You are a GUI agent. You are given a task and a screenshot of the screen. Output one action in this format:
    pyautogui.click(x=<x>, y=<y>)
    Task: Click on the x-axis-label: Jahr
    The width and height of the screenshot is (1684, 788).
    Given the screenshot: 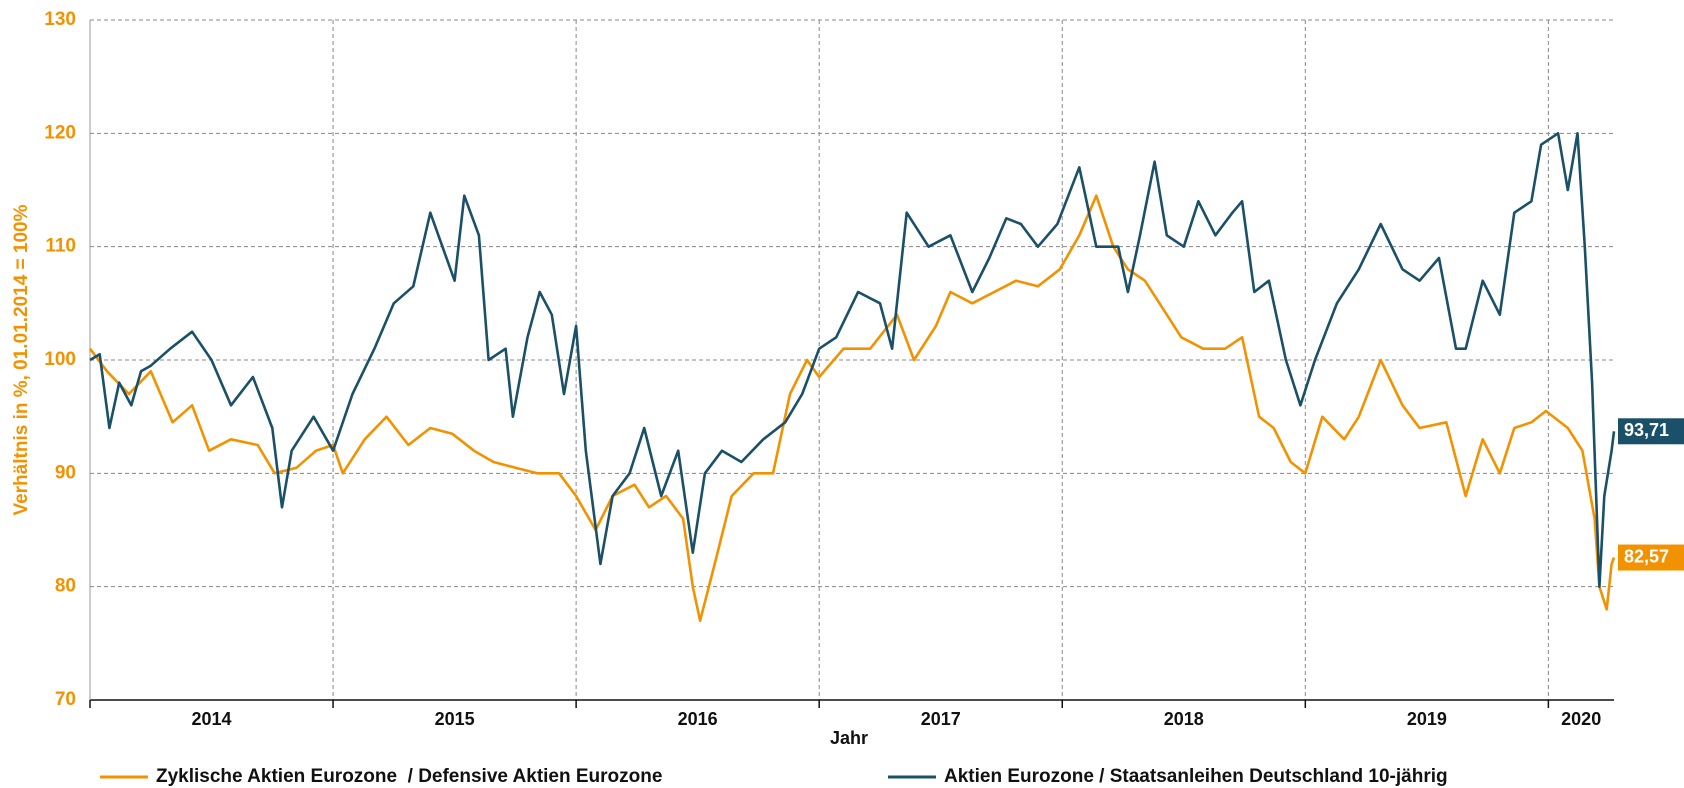 What is the action you would take?
    pyautogui.click(x=849, y=738)
    